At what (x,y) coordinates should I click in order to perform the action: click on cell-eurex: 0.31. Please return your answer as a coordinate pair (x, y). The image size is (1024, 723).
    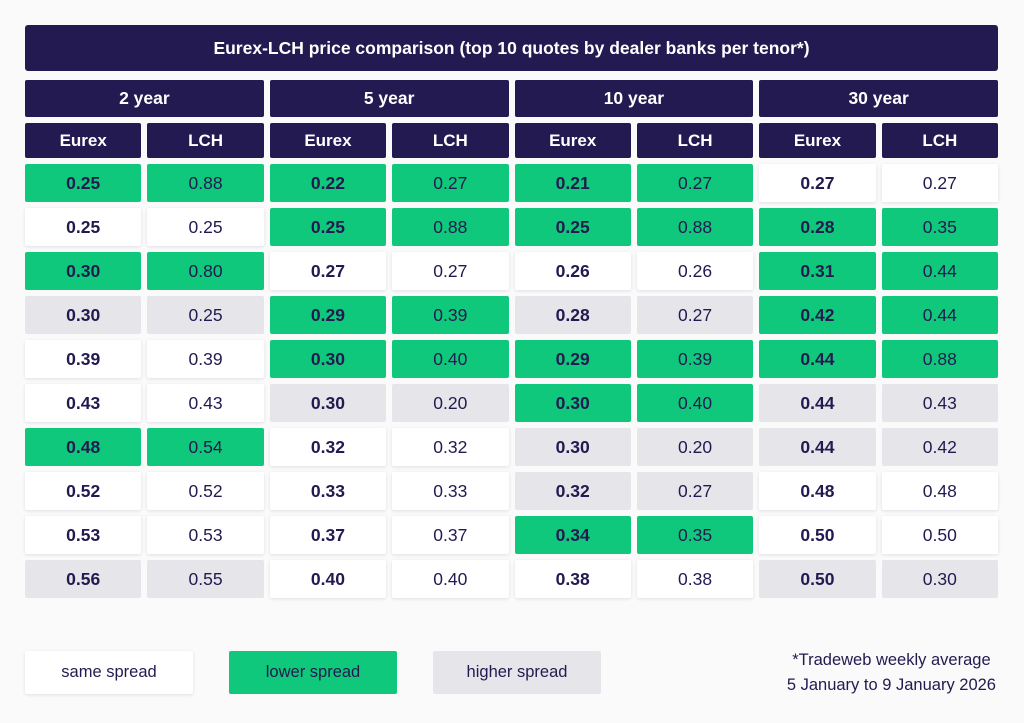
    Looking at the image, I should click on (817, 271).